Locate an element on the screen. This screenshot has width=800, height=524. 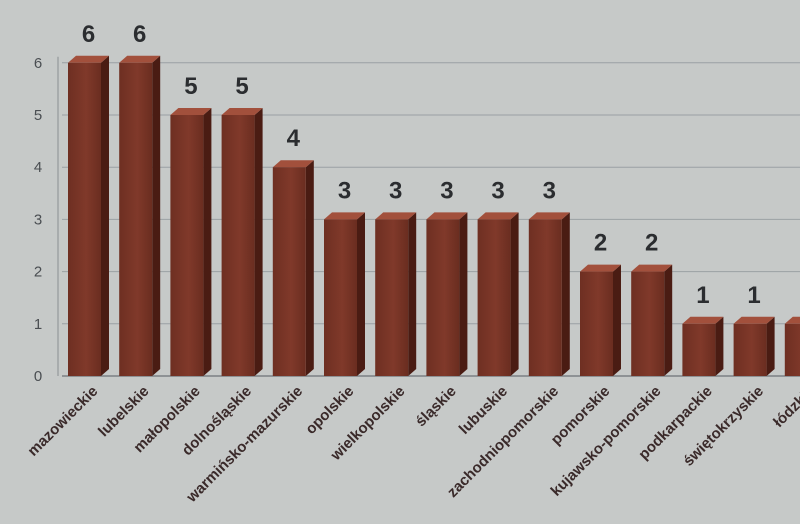
y-tick-label: 4 is located at coordinates (38, 167).